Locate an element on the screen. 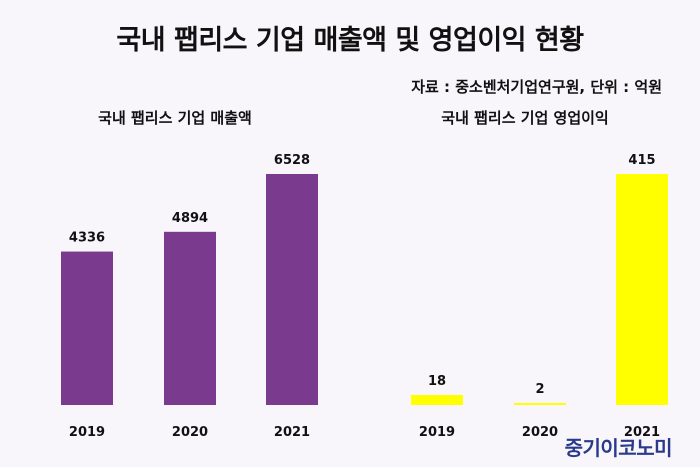 This screenshot has height=467, width=700. source-note: 자료 : 중소벤처기업연구원, 단위 : 억원 is located at coordinates (536, 87).